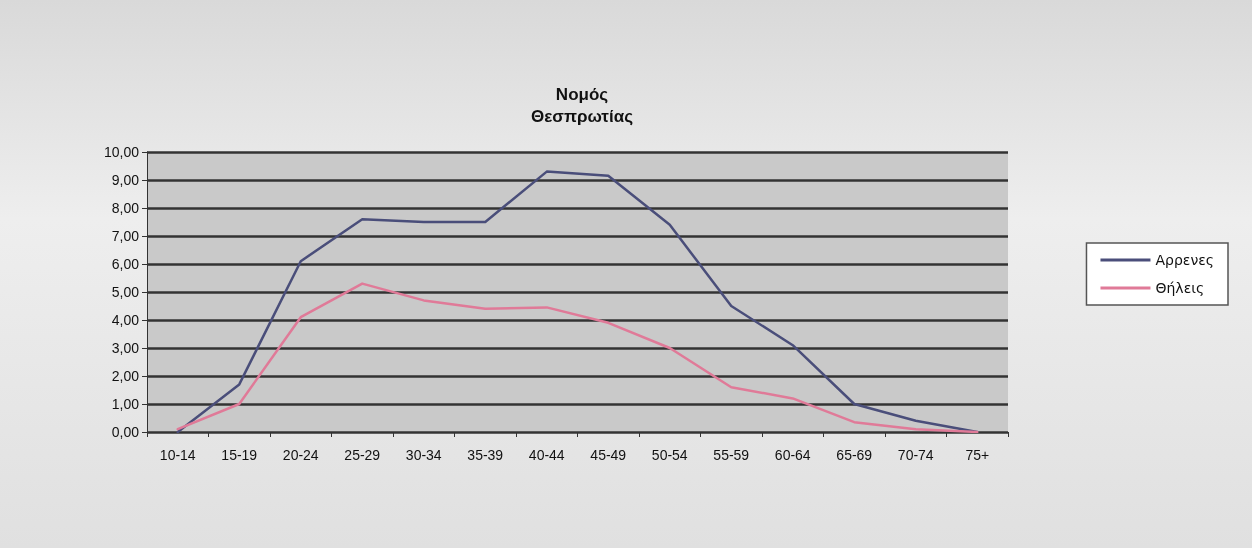 The height and width of the screenshot is (548, 1252). I want to click on y-tick-label: 4,00, so click(125, 320).